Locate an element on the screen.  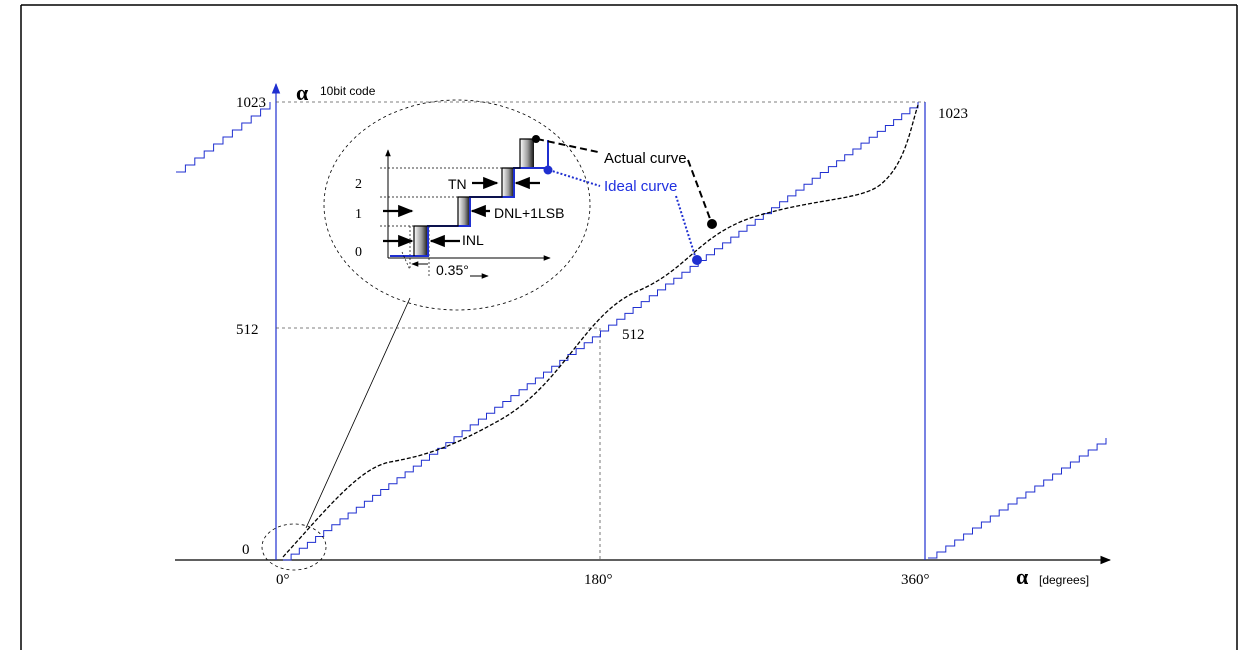
point-label-512: 512 is located at coordinates (633, 335).